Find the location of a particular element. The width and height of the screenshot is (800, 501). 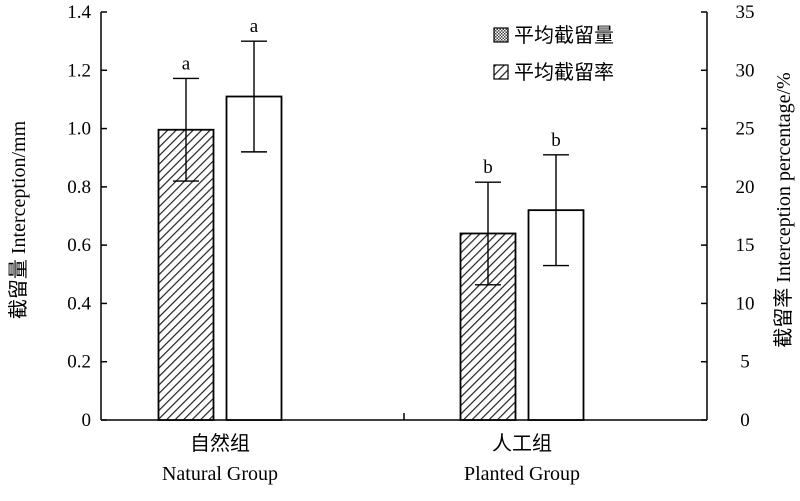

category-labels: 自然组 Natural Group 人工组 Planted Group is located at coordinates (371, 458).